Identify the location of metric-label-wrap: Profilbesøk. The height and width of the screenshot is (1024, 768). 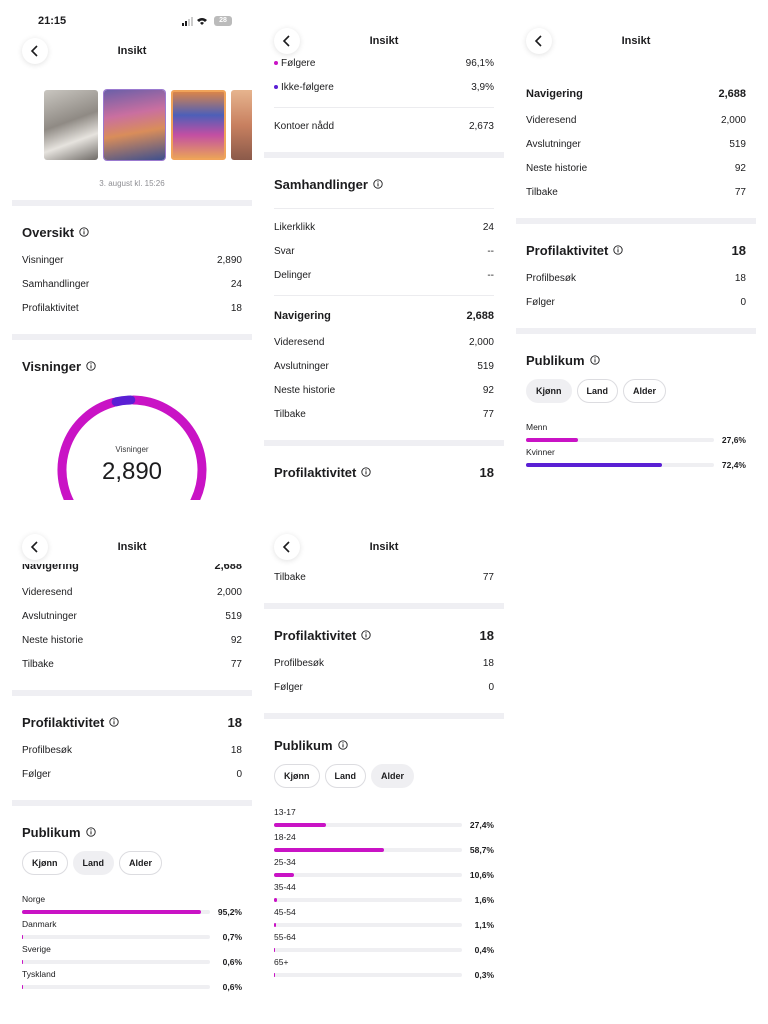
(551, 278).